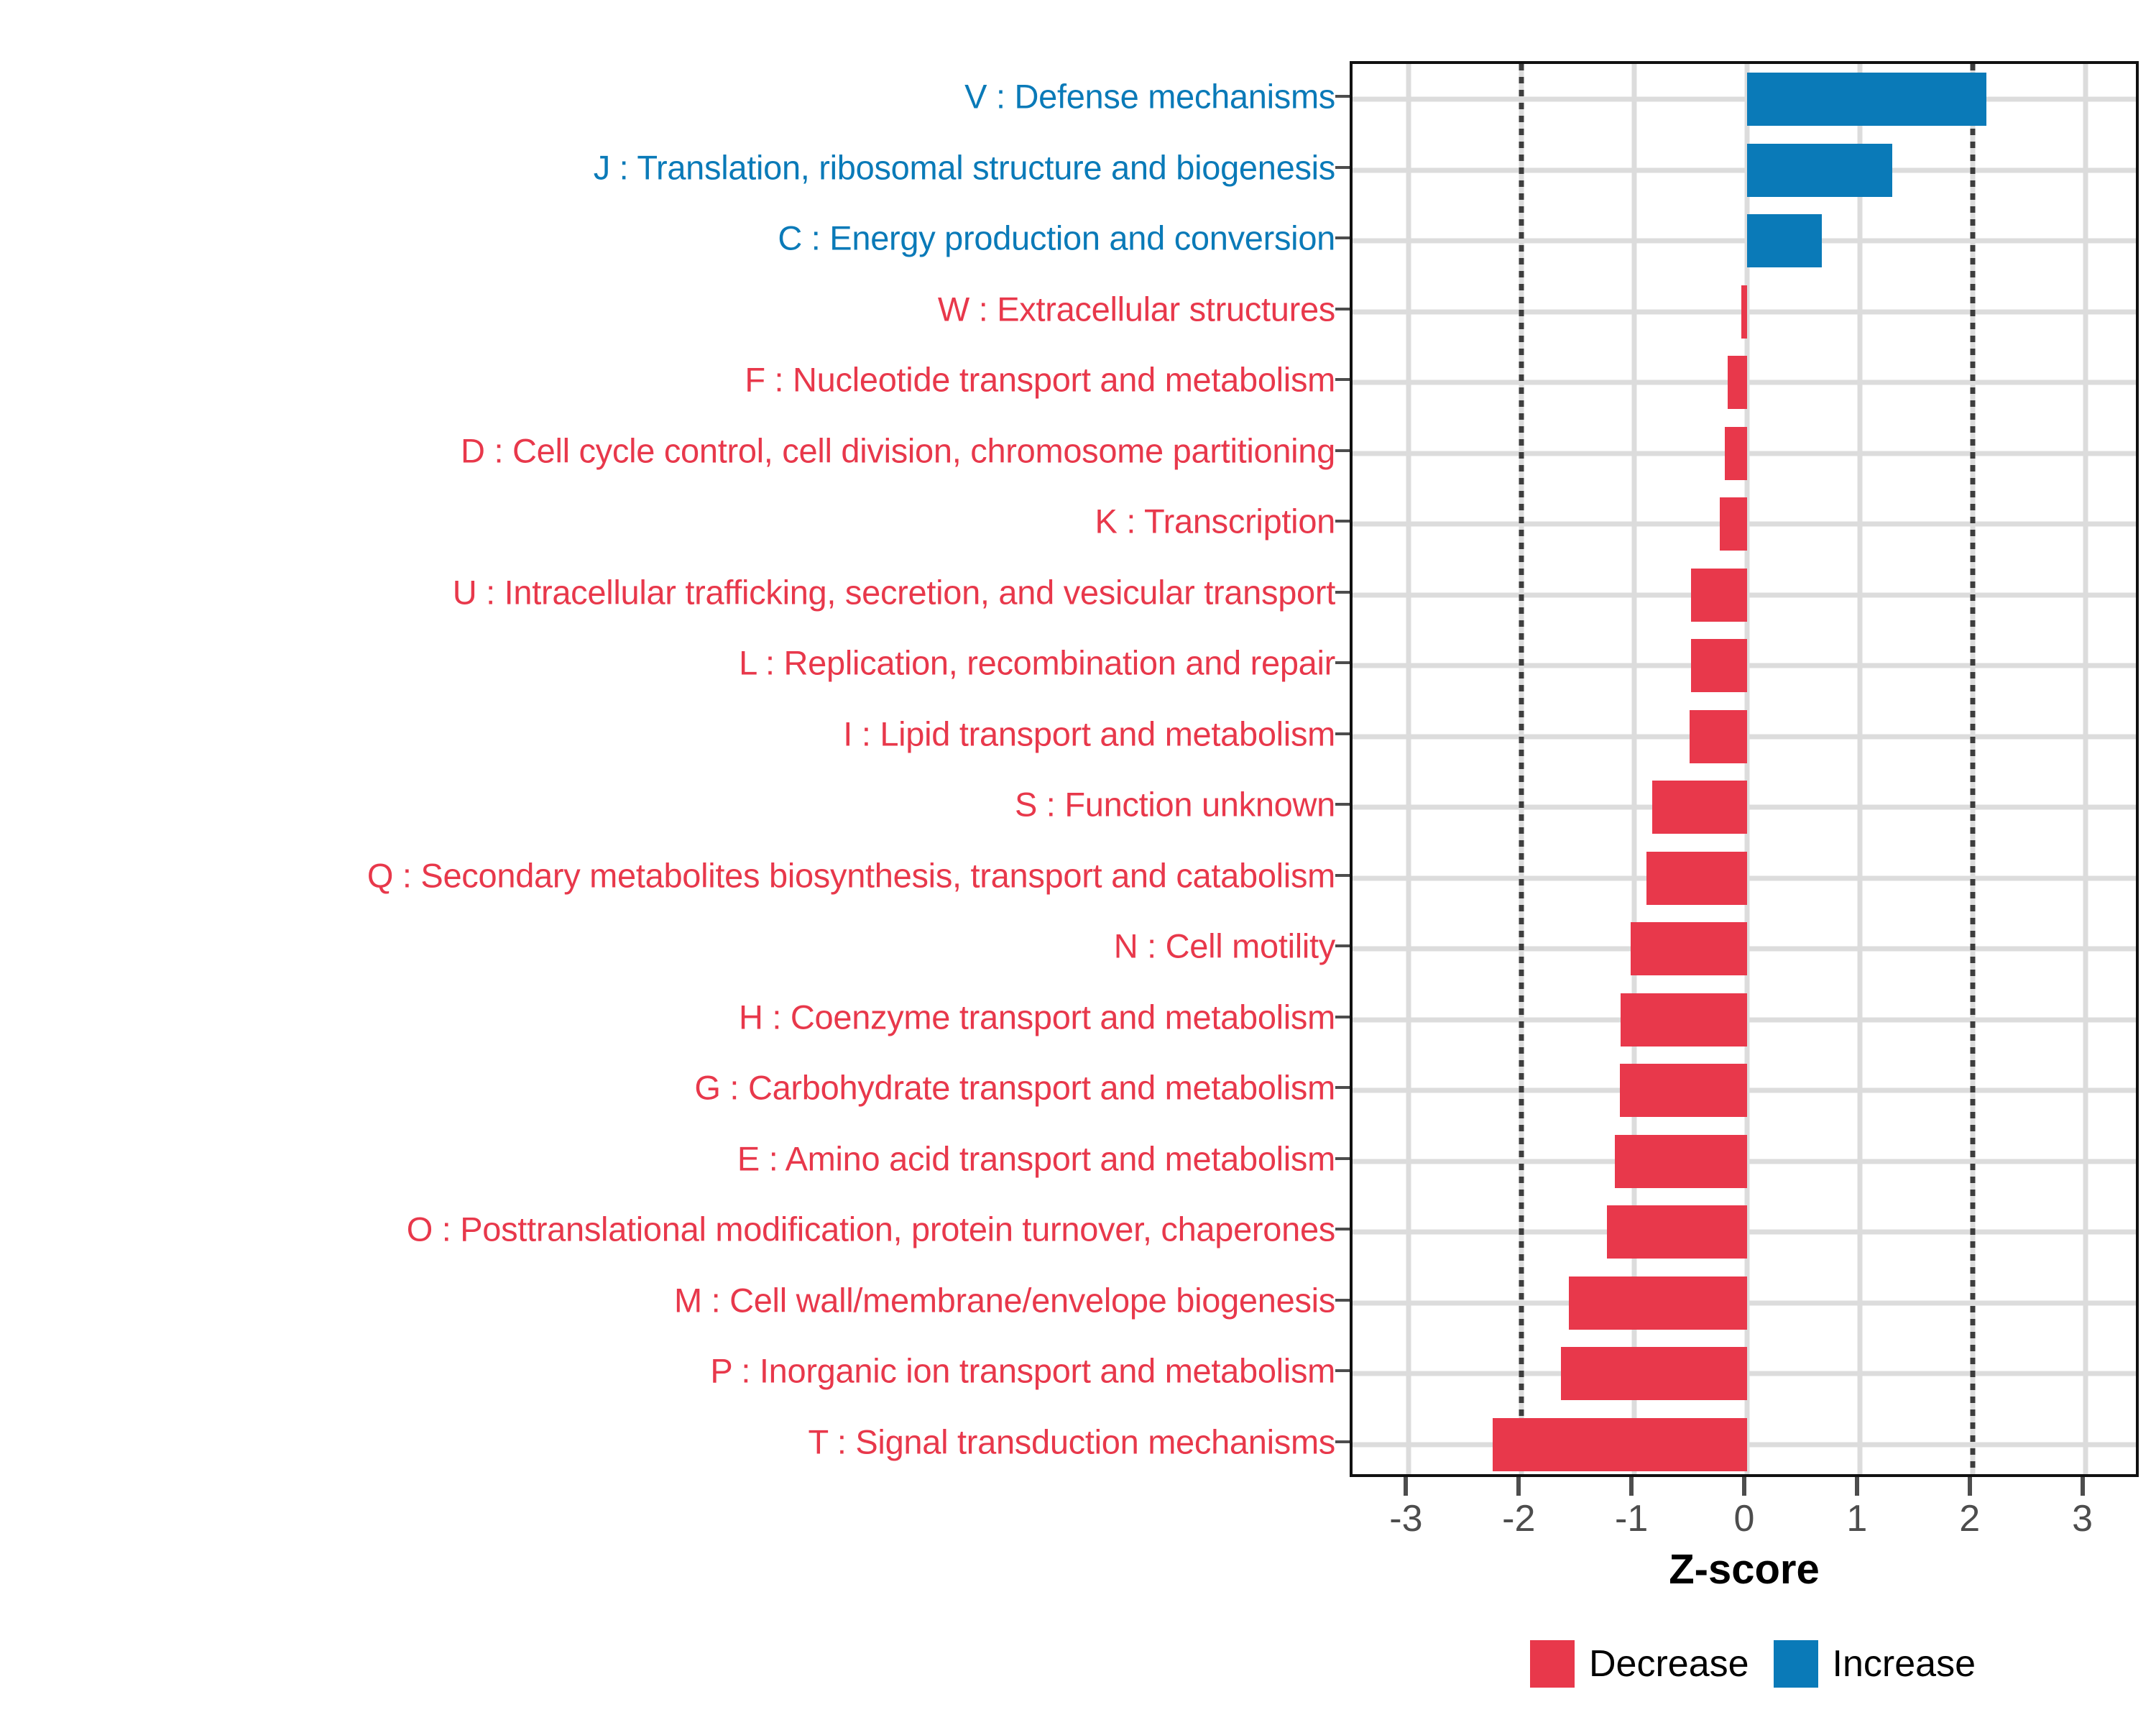 This screenshot has width=2156, height=1725. Describe the element at coordinates (1136, 309) in the screenshot. I see `y-axis-label: W : Extracellular structures` at that location.